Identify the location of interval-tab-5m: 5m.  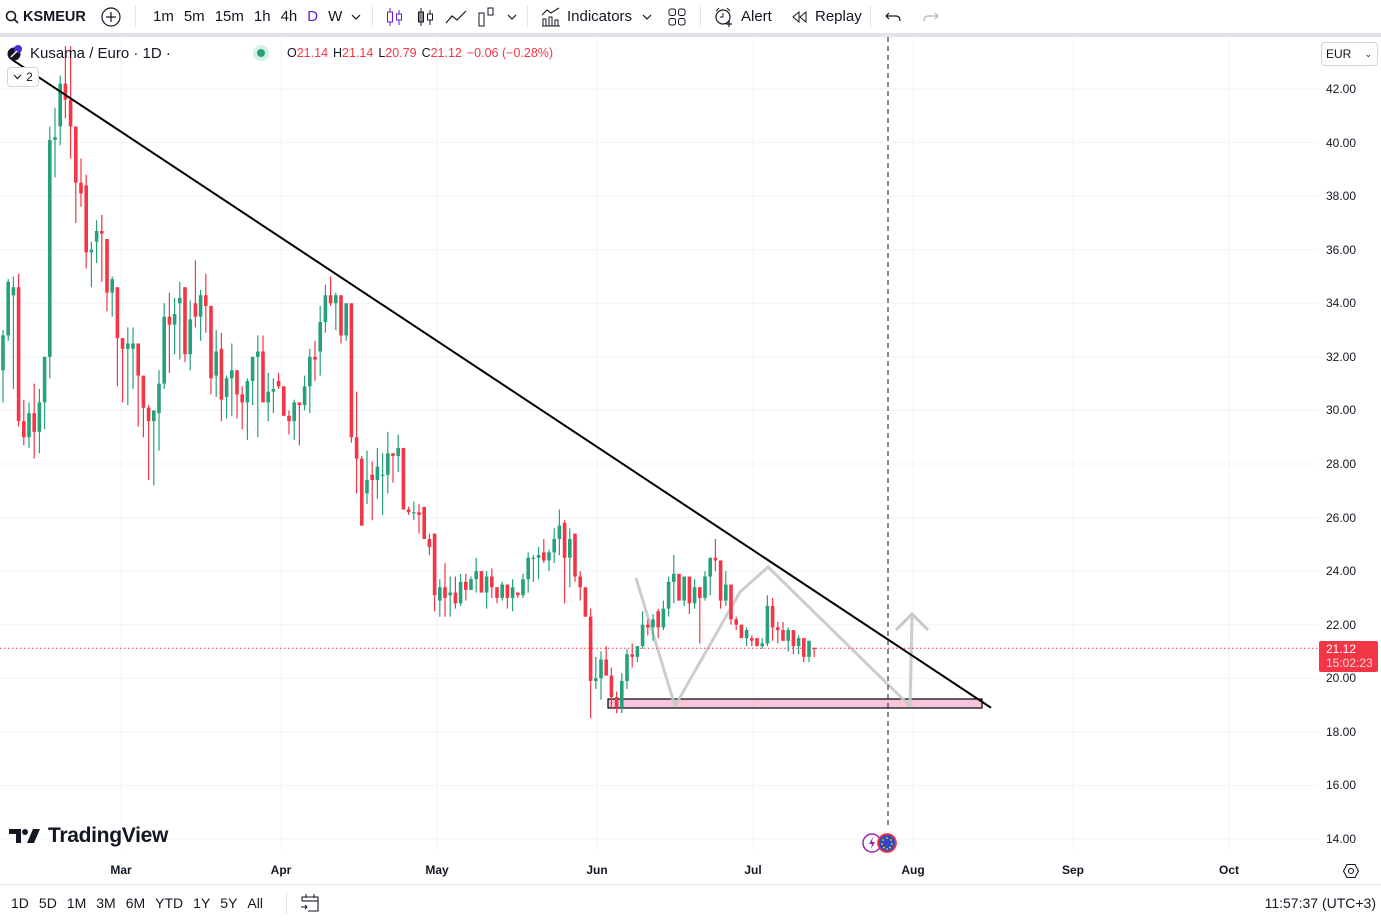
(194, 16).